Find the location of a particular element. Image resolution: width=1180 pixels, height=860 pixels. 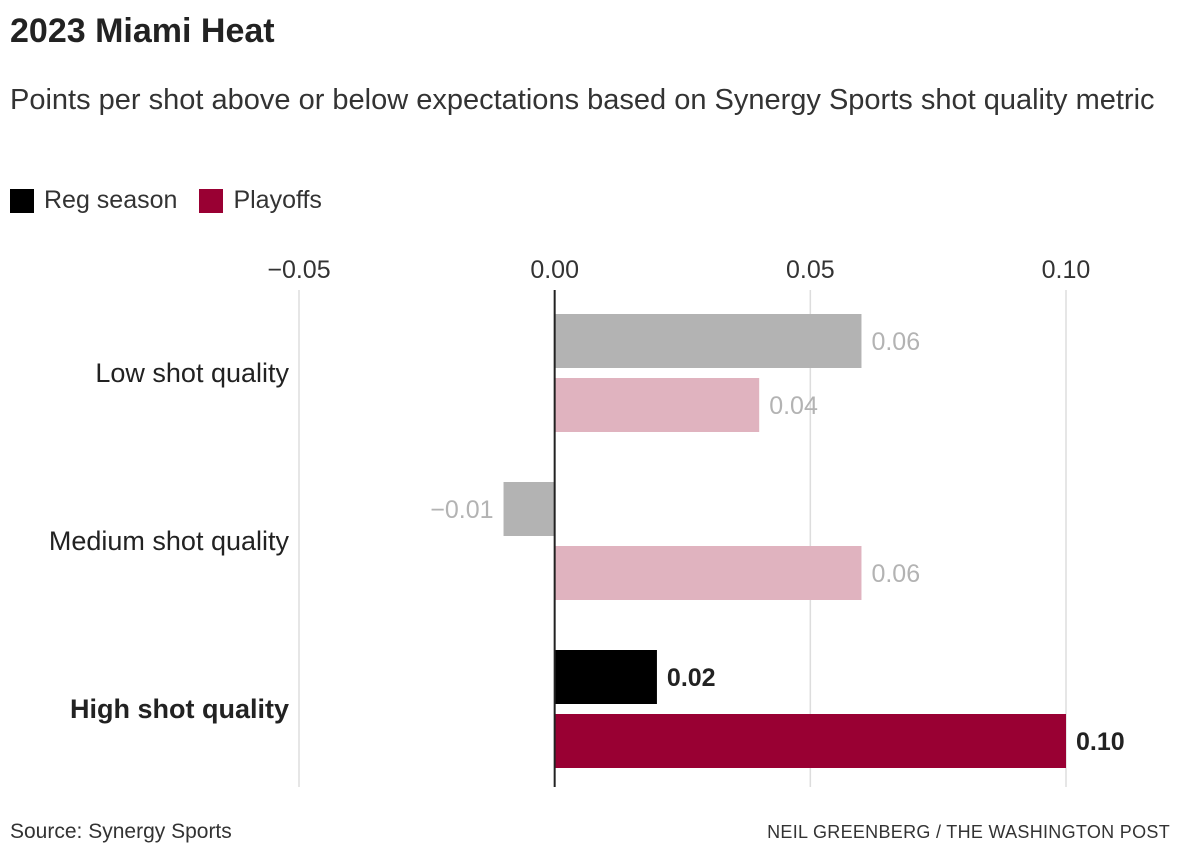

legend-swatch-playoffs is located at coordinates (211, 200).